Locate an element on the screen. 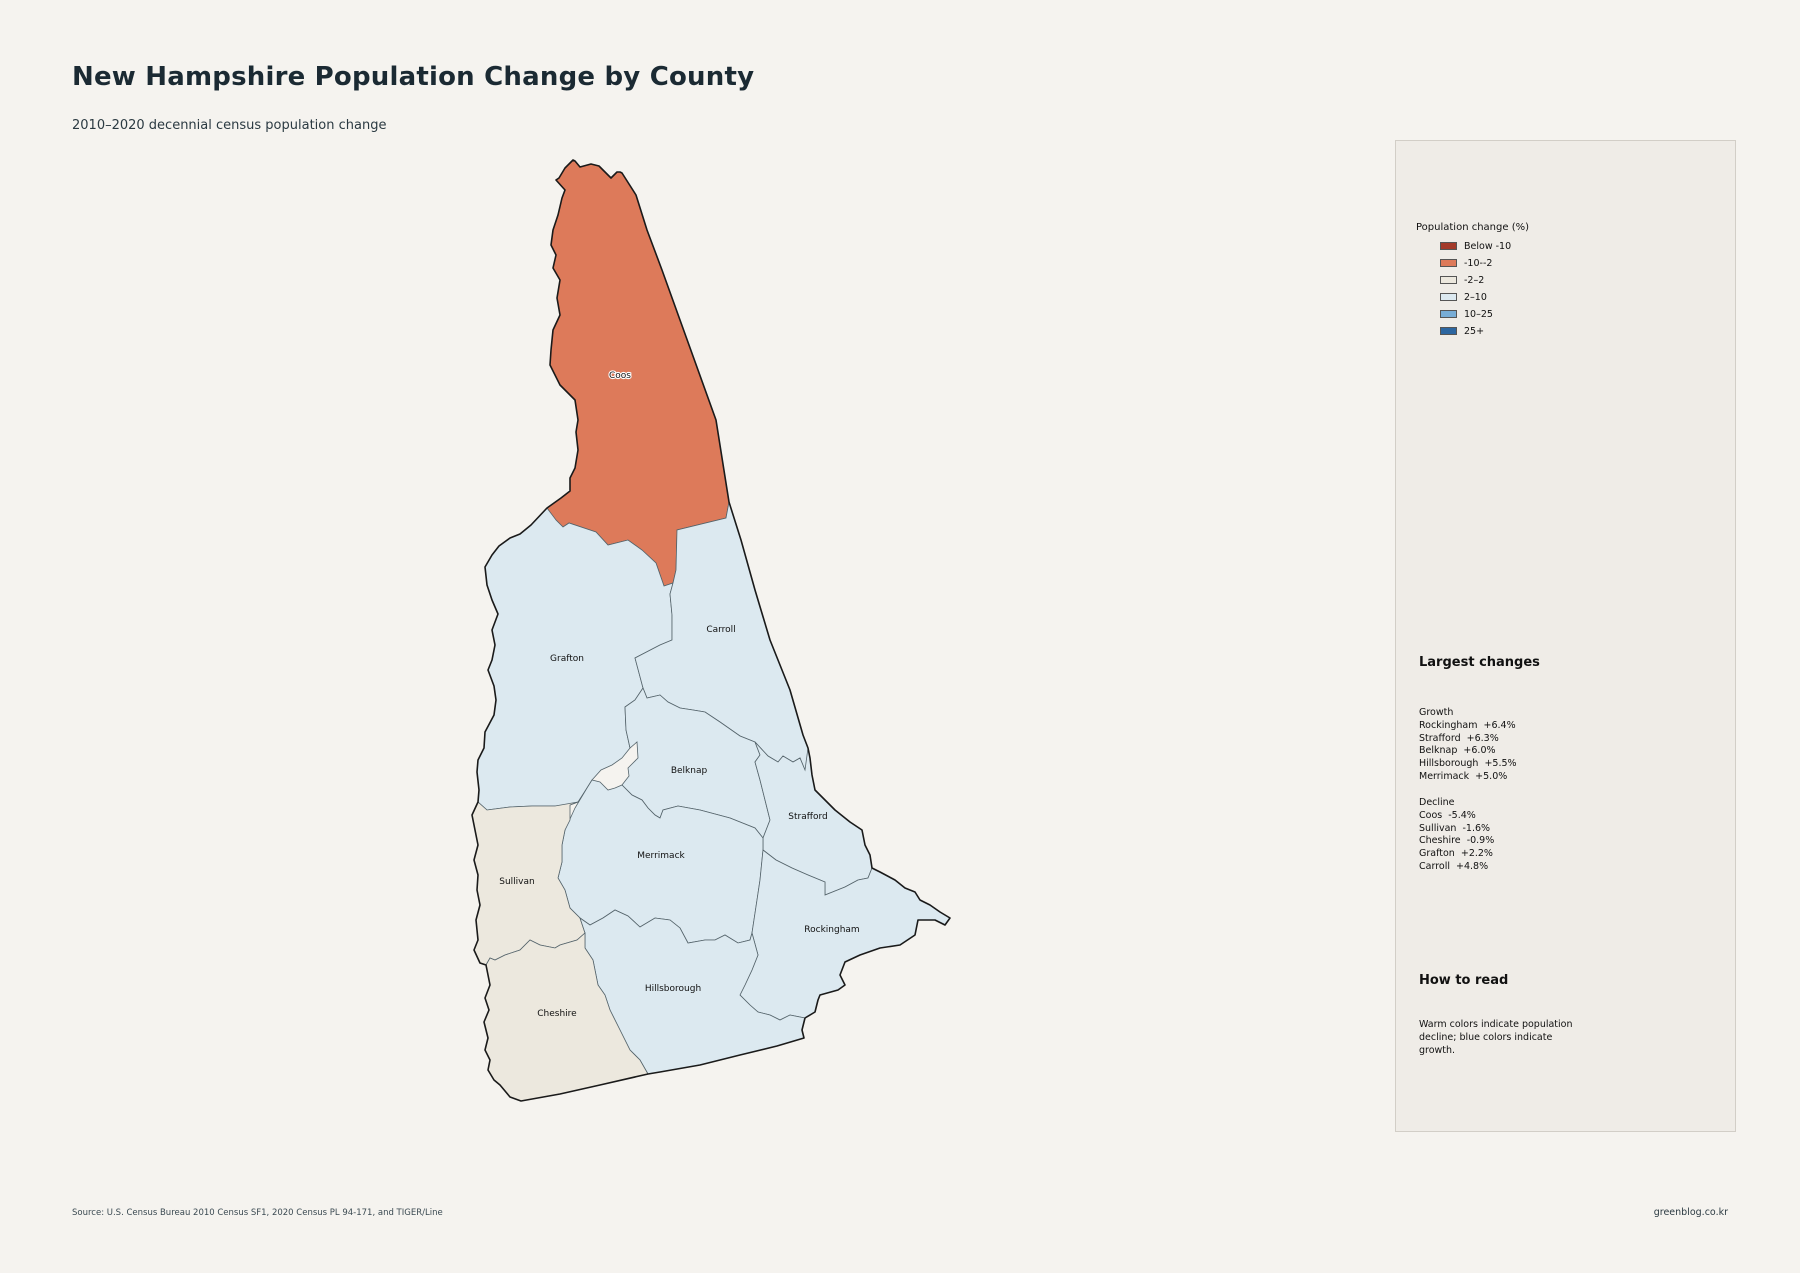 The image size is (1800, 1273). decline-item: Grafton +2.2% is located at coordinates (1456, 853).